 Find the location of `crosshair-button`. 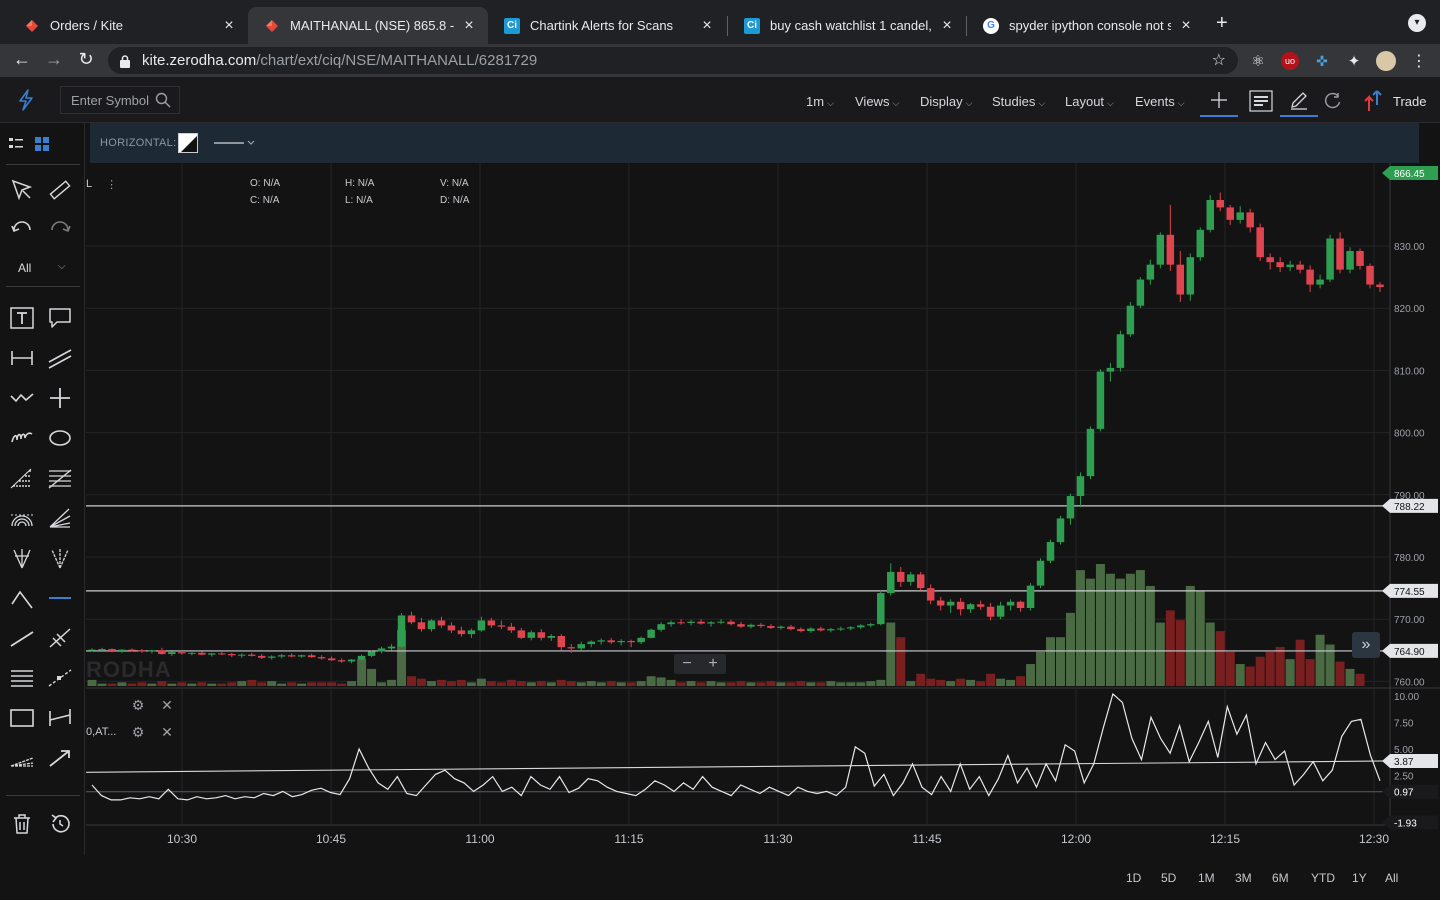

crosshair-button is located at coordinates (1219, 101).